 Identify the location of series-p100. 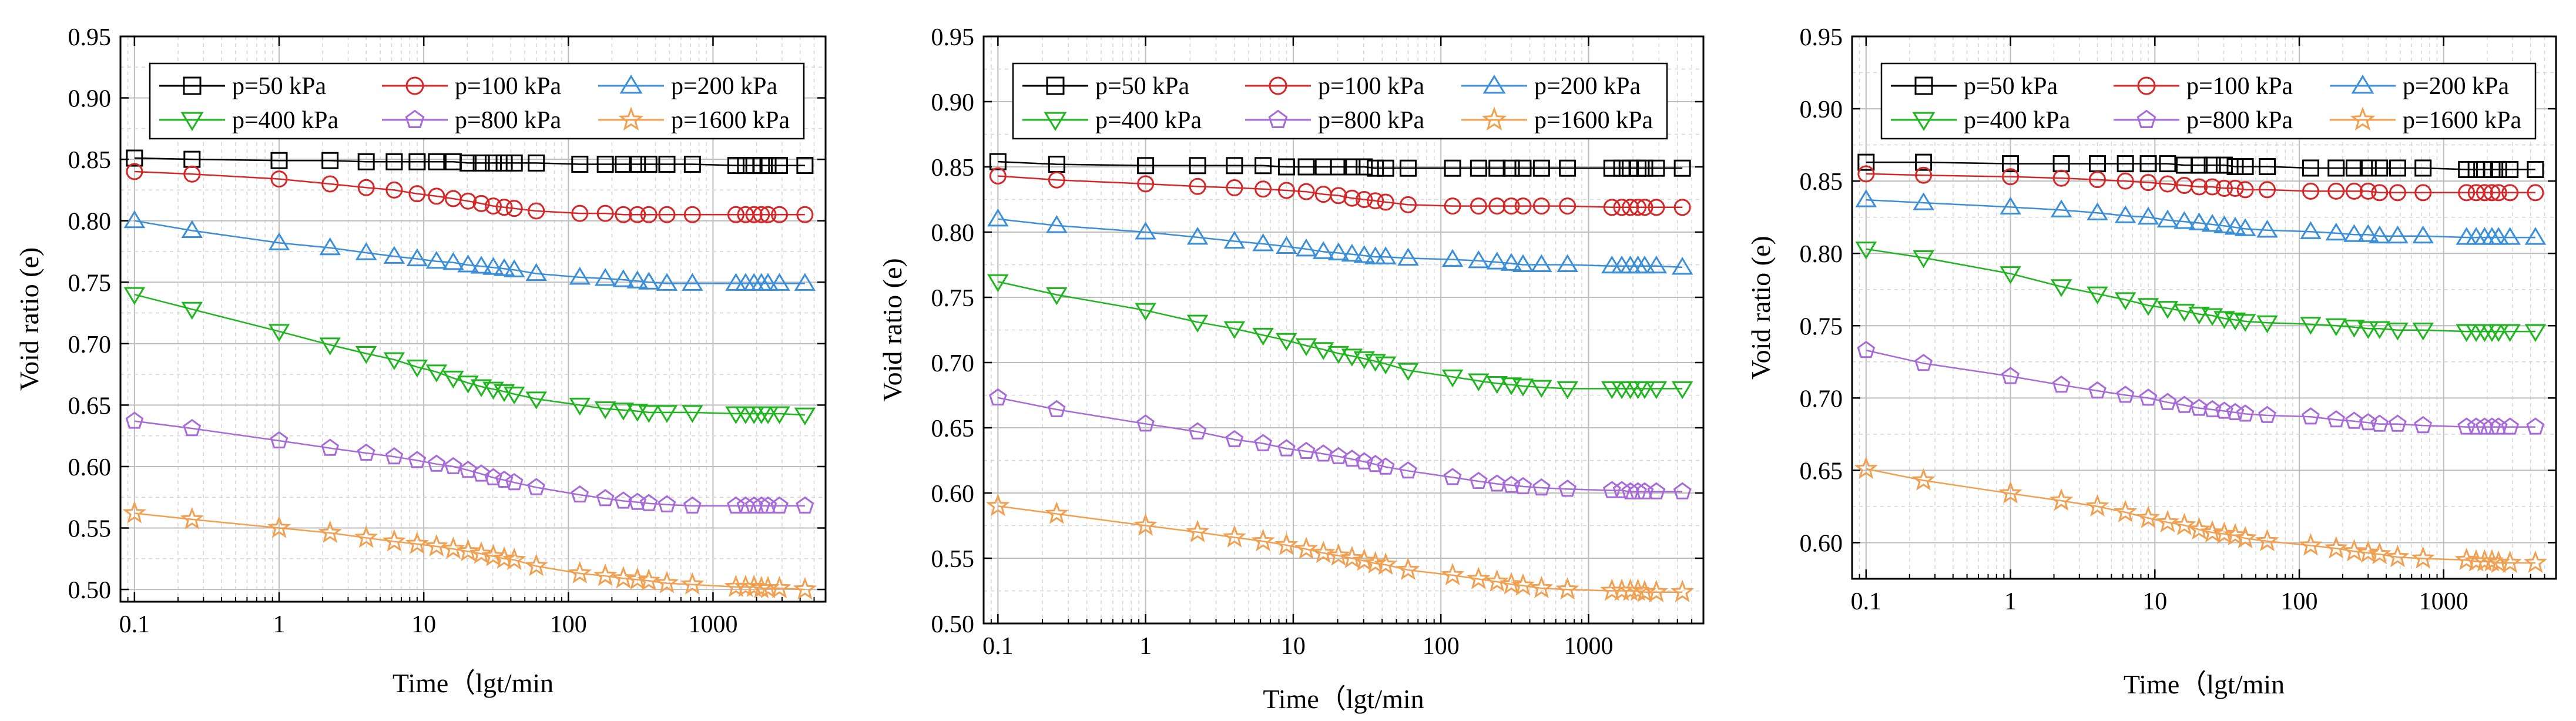
(470, 193).